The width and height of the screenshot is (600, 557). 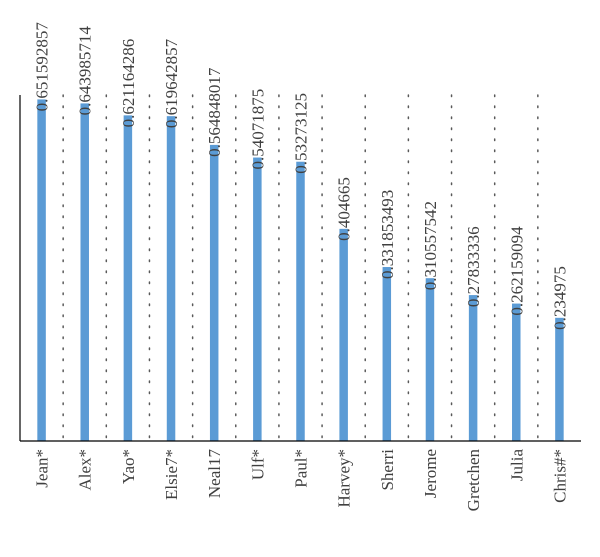 What do you see at coordinates (257, 464) in the screenshot?
I see `category-label: Ulf*` at bounding box center [257, 464].